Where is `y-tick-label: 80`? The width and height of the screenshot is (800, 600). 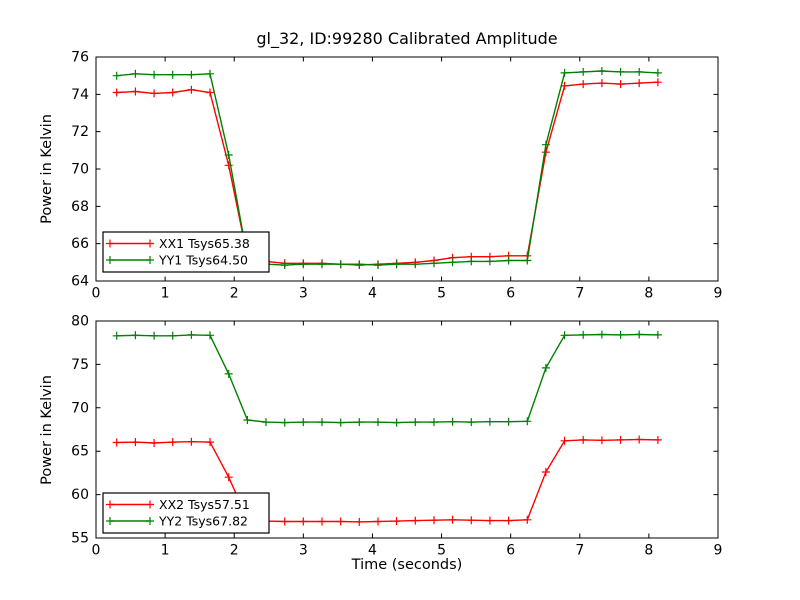 y-tick-label: 80 is located at coordinates (80, 322).